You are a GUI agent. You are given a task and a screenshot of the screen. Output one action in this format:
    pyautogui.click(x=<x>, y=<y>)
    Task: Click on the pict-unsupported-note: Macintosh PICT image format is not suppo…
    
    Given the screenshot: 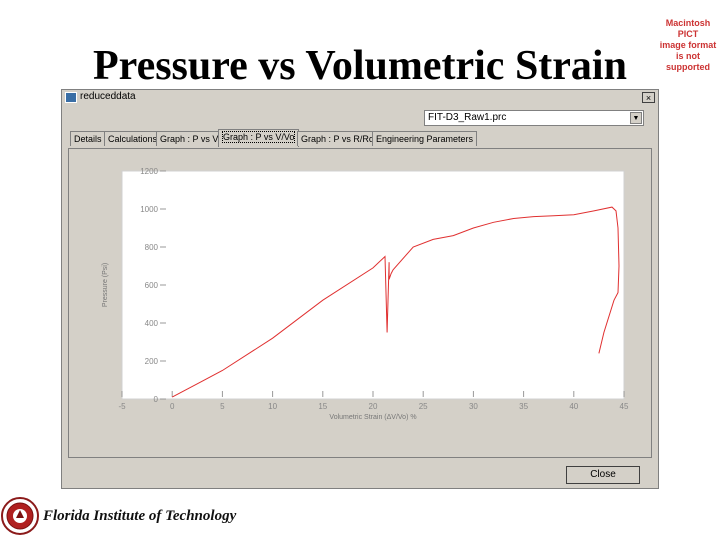 What is the action you would take?
    pyautogui.click(x=688, y=45)
    